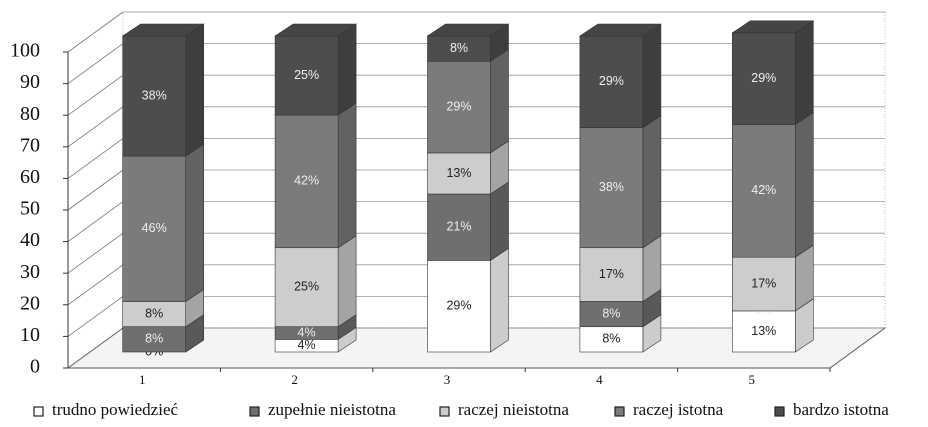  I want to click on x-tick-label: 1, so click(142, 379).